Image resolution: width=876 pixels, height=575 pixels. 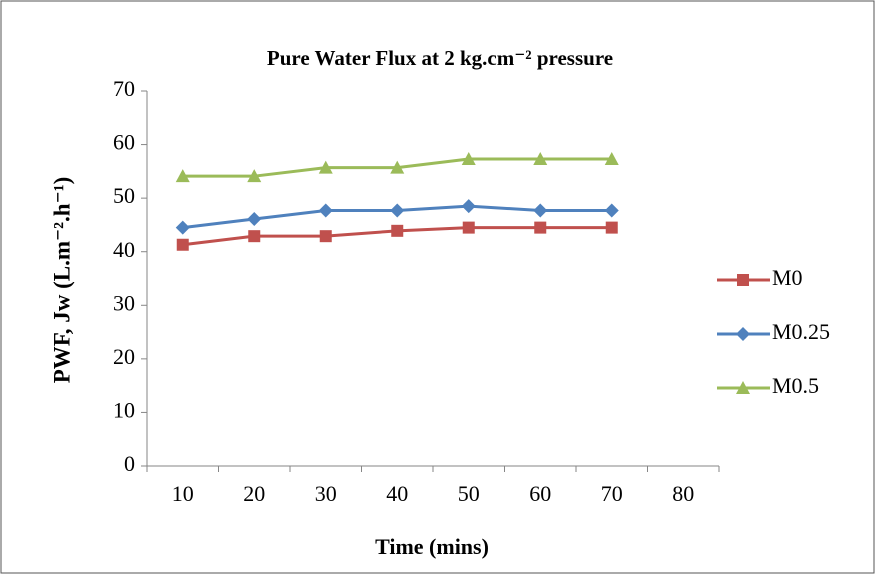 I want to click on y-tick-label: 50, so click(x=124, y=195).